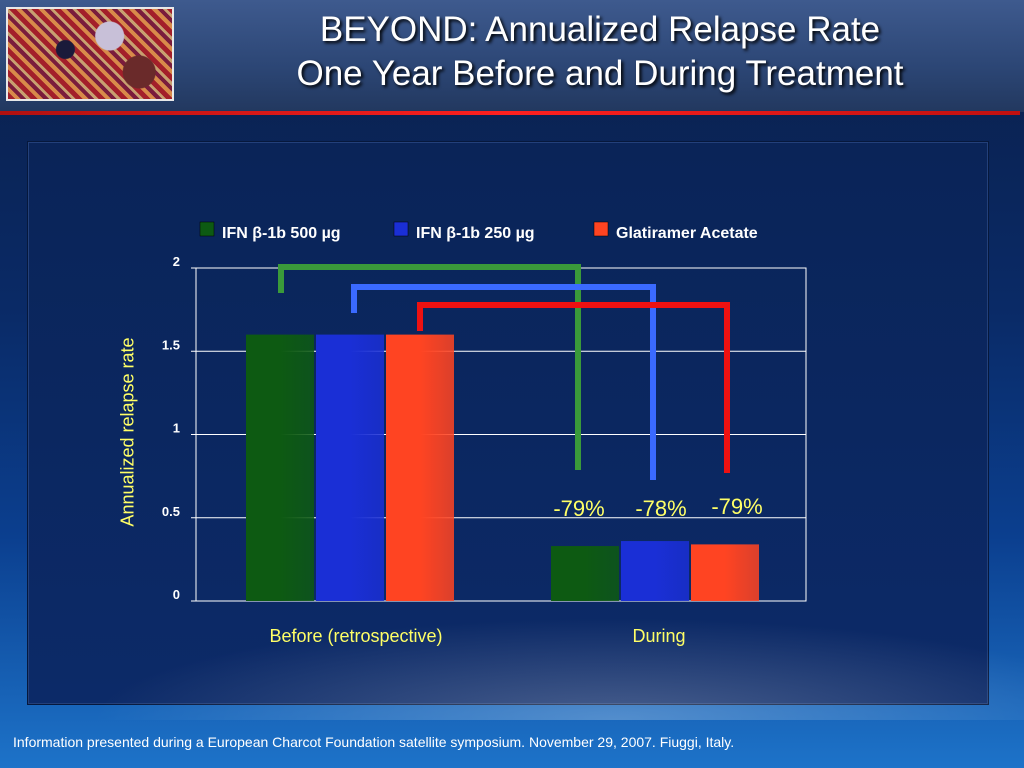 This screenshot has width=1024, height=768. I want to click on y-tick-label: 2, so click(176, 261).